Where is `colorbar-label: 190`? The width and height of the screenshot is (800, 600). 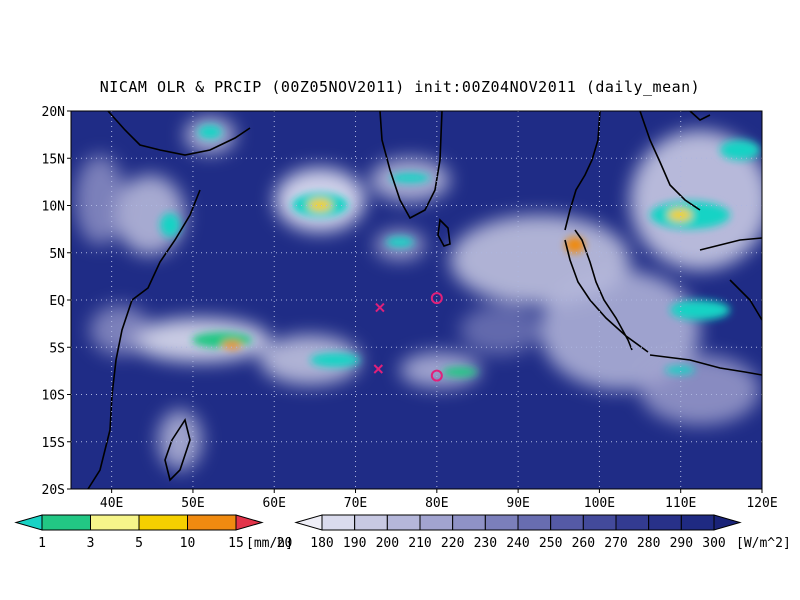
colorbar-label: 190 is located at coordinates (354, 543).